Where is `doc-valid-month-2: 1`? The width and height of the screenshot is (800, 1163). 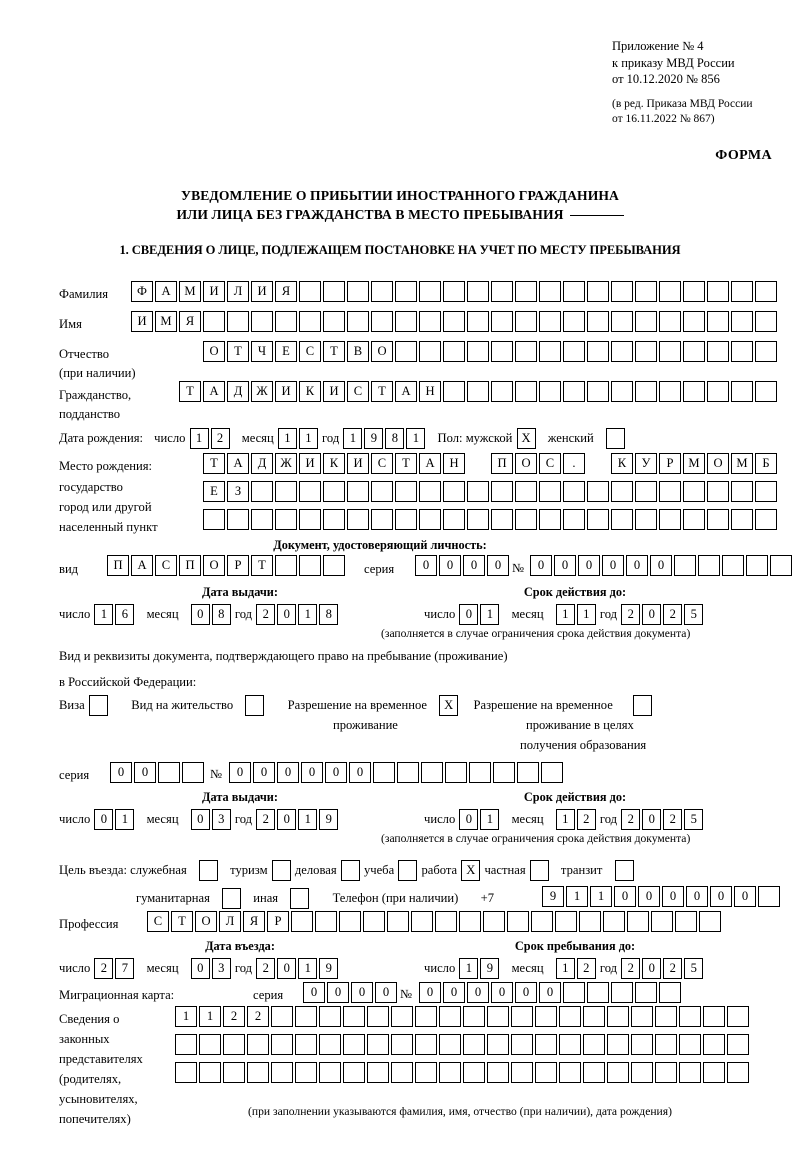
doc-valid-month-2: 1 is located at coordinates (586, 614).